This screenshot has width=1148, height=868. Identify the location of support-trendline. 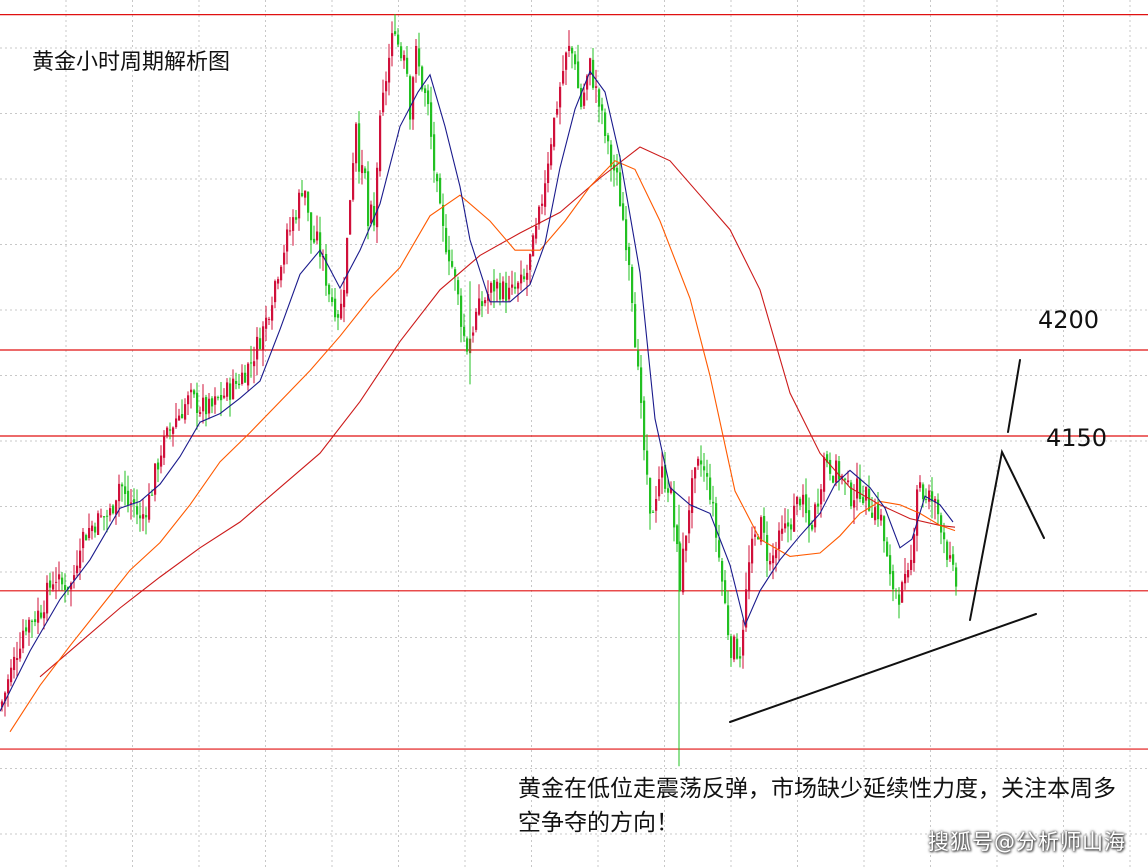
(883, 668).